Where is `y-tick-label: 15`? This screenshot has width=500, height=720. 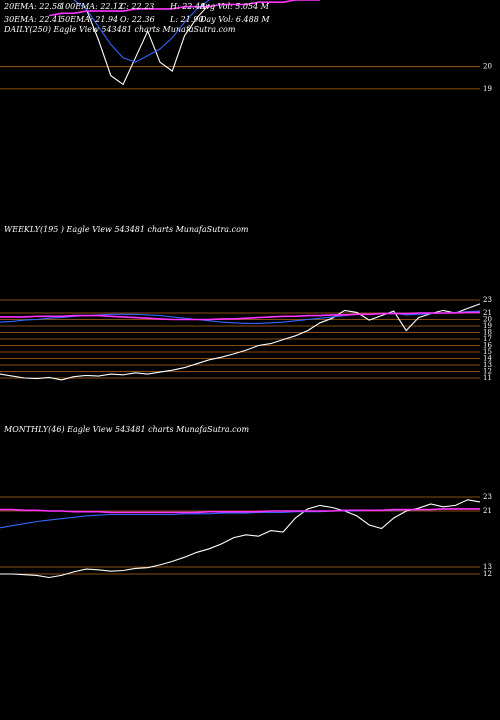 y-tick-label: 15 is located at coordinates (487, 352).